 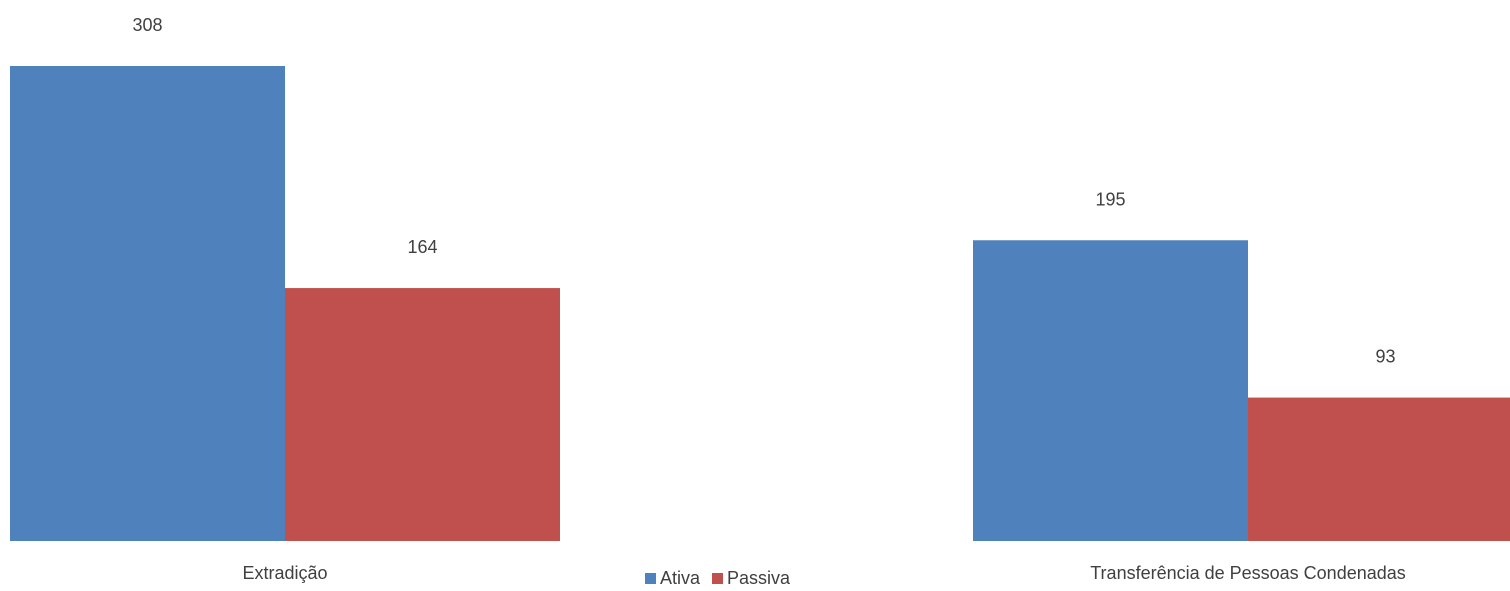 I want to click on legend-label-ativa: Ativa, so click(x=680, y=578).